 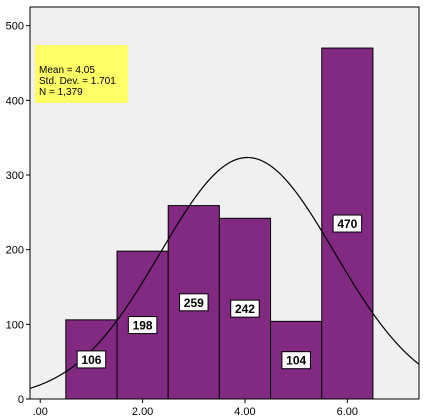 I want to click on bar-data-label: 259, so click(x=194, y=302).